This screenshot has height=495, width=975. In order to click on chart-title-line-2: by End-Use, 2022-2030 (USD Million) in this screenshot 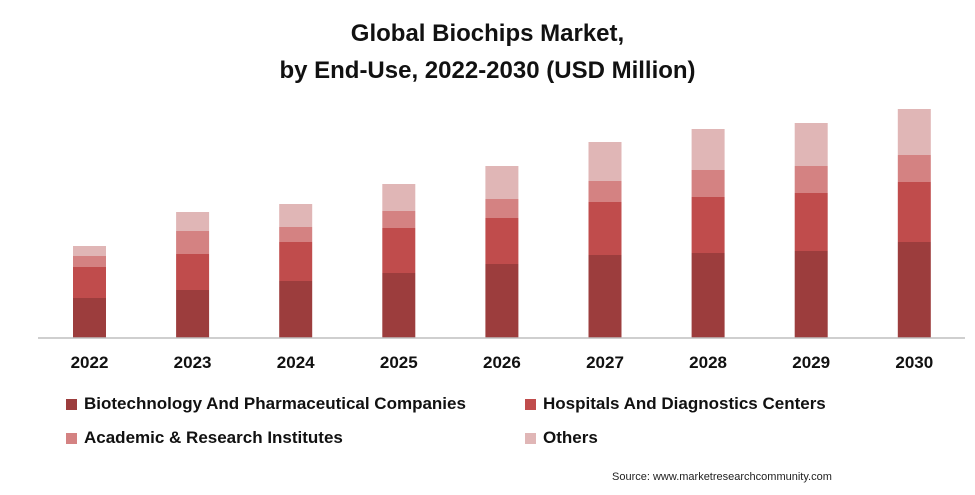, I will do `click(487, 70)`.